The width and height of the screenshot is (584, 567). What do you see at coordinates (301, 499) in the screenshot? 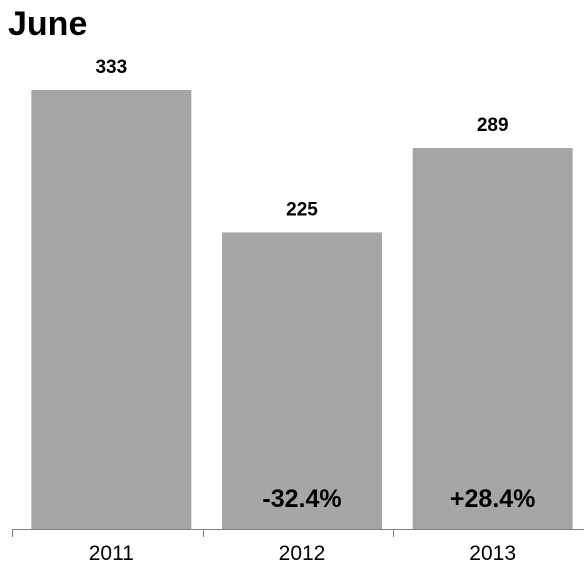
I see `change-label-2012: -32.4%` at bounding box center [301, 499].